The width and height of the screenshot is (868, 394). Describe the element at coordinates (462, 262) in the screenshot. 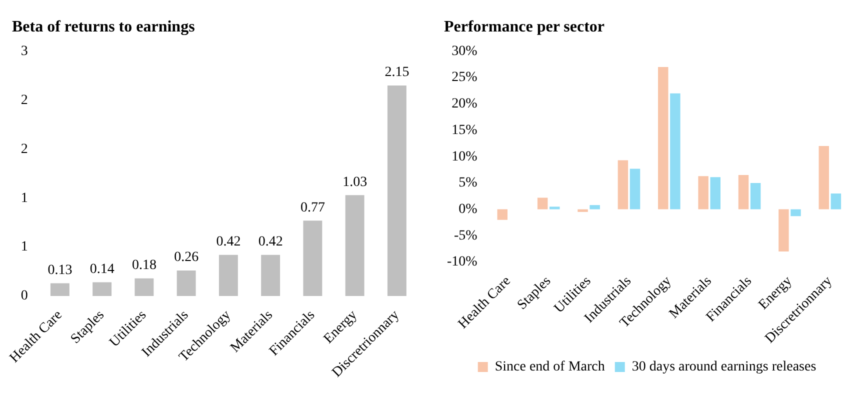

I see `y-tick-label: -10%` at that location.